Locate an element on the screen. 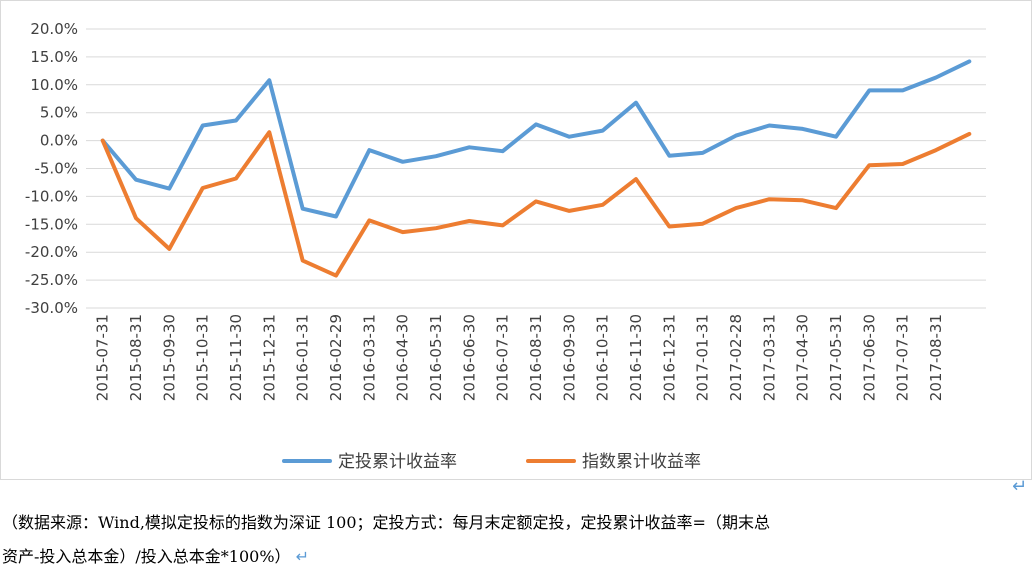 This screenshot has height=584, width=1034. legend-label: 定投累计收益率 is located at coordinates (397, 462).